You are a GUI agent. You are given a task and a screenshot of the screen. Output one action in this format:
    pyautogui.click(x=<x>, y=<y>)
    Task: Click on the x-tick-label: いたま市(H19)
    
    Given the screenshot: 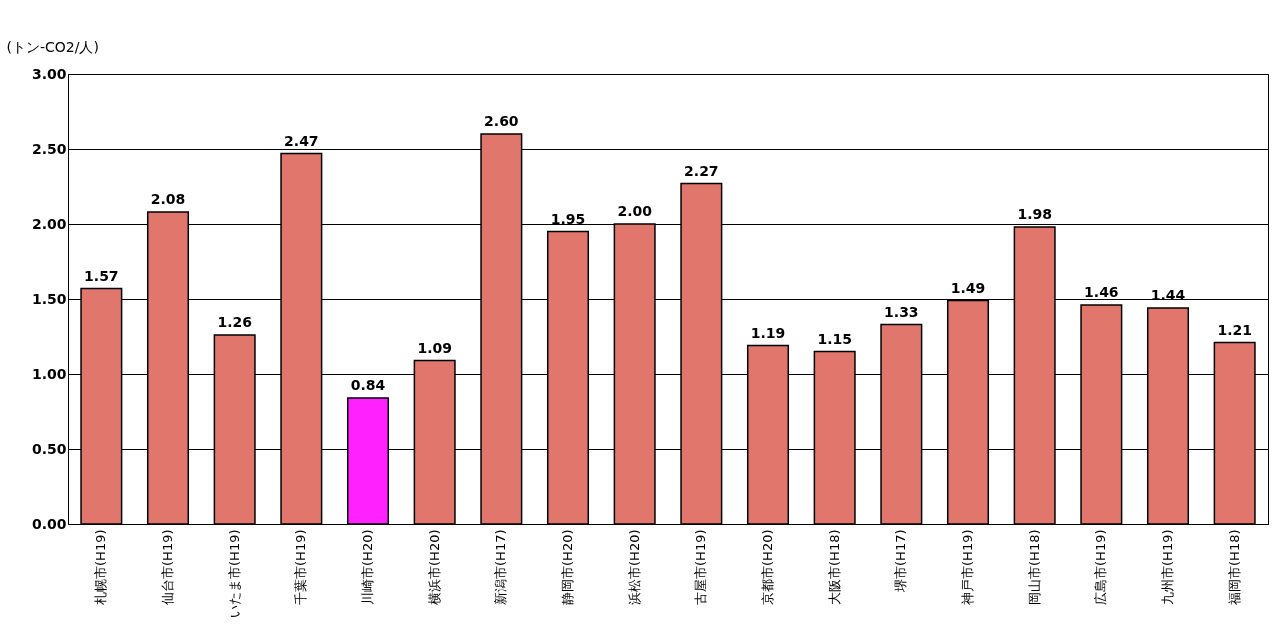 What is the action you would take?
    pyautogui.click(x=234, y=573)
    